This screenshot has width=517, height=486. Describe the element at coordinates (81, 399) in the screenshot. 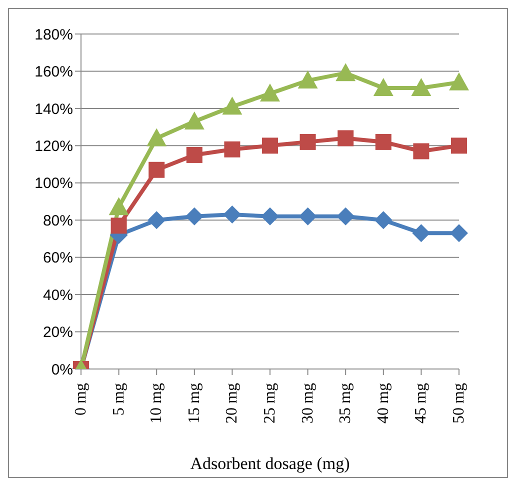

I see `x-tick-label: 0 mg` at that location.